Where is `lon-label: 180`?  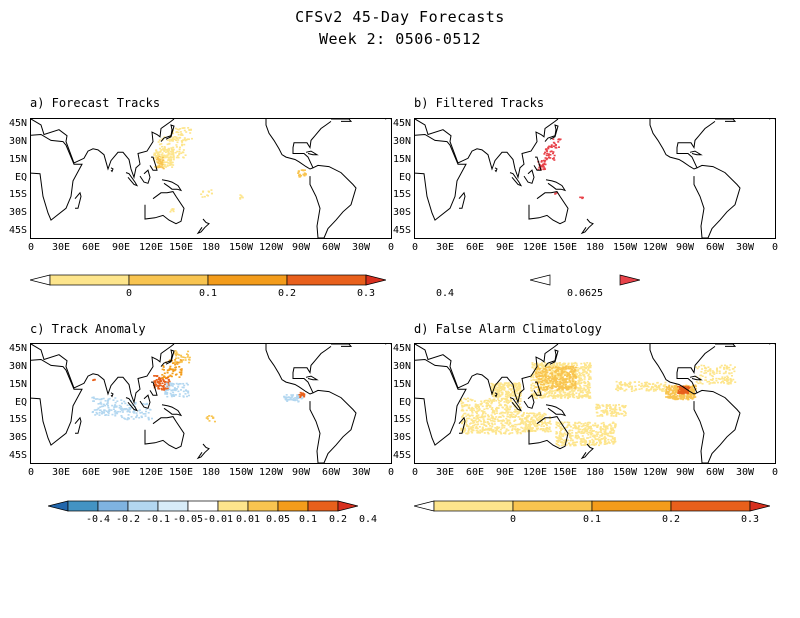 lon-label: 180 is located at coordinates (211, 247).